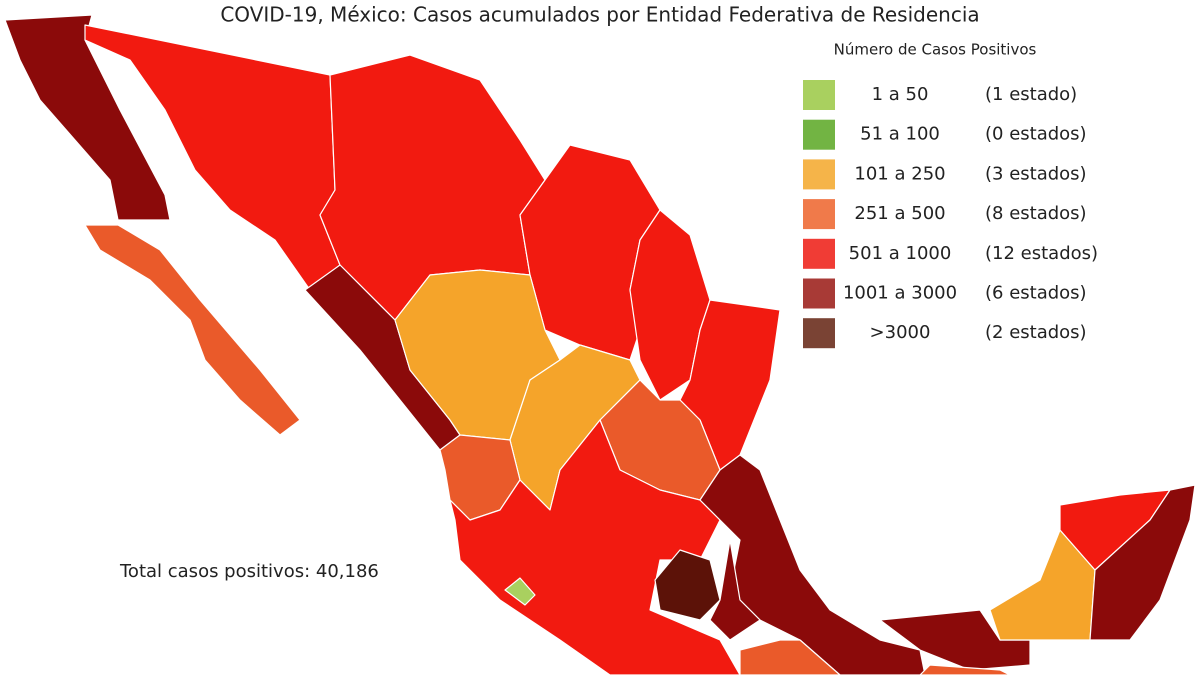 The height and width of the screenshot is (675, 1200). I want to click on legend-count: (6 estados), so click(1036, 293).